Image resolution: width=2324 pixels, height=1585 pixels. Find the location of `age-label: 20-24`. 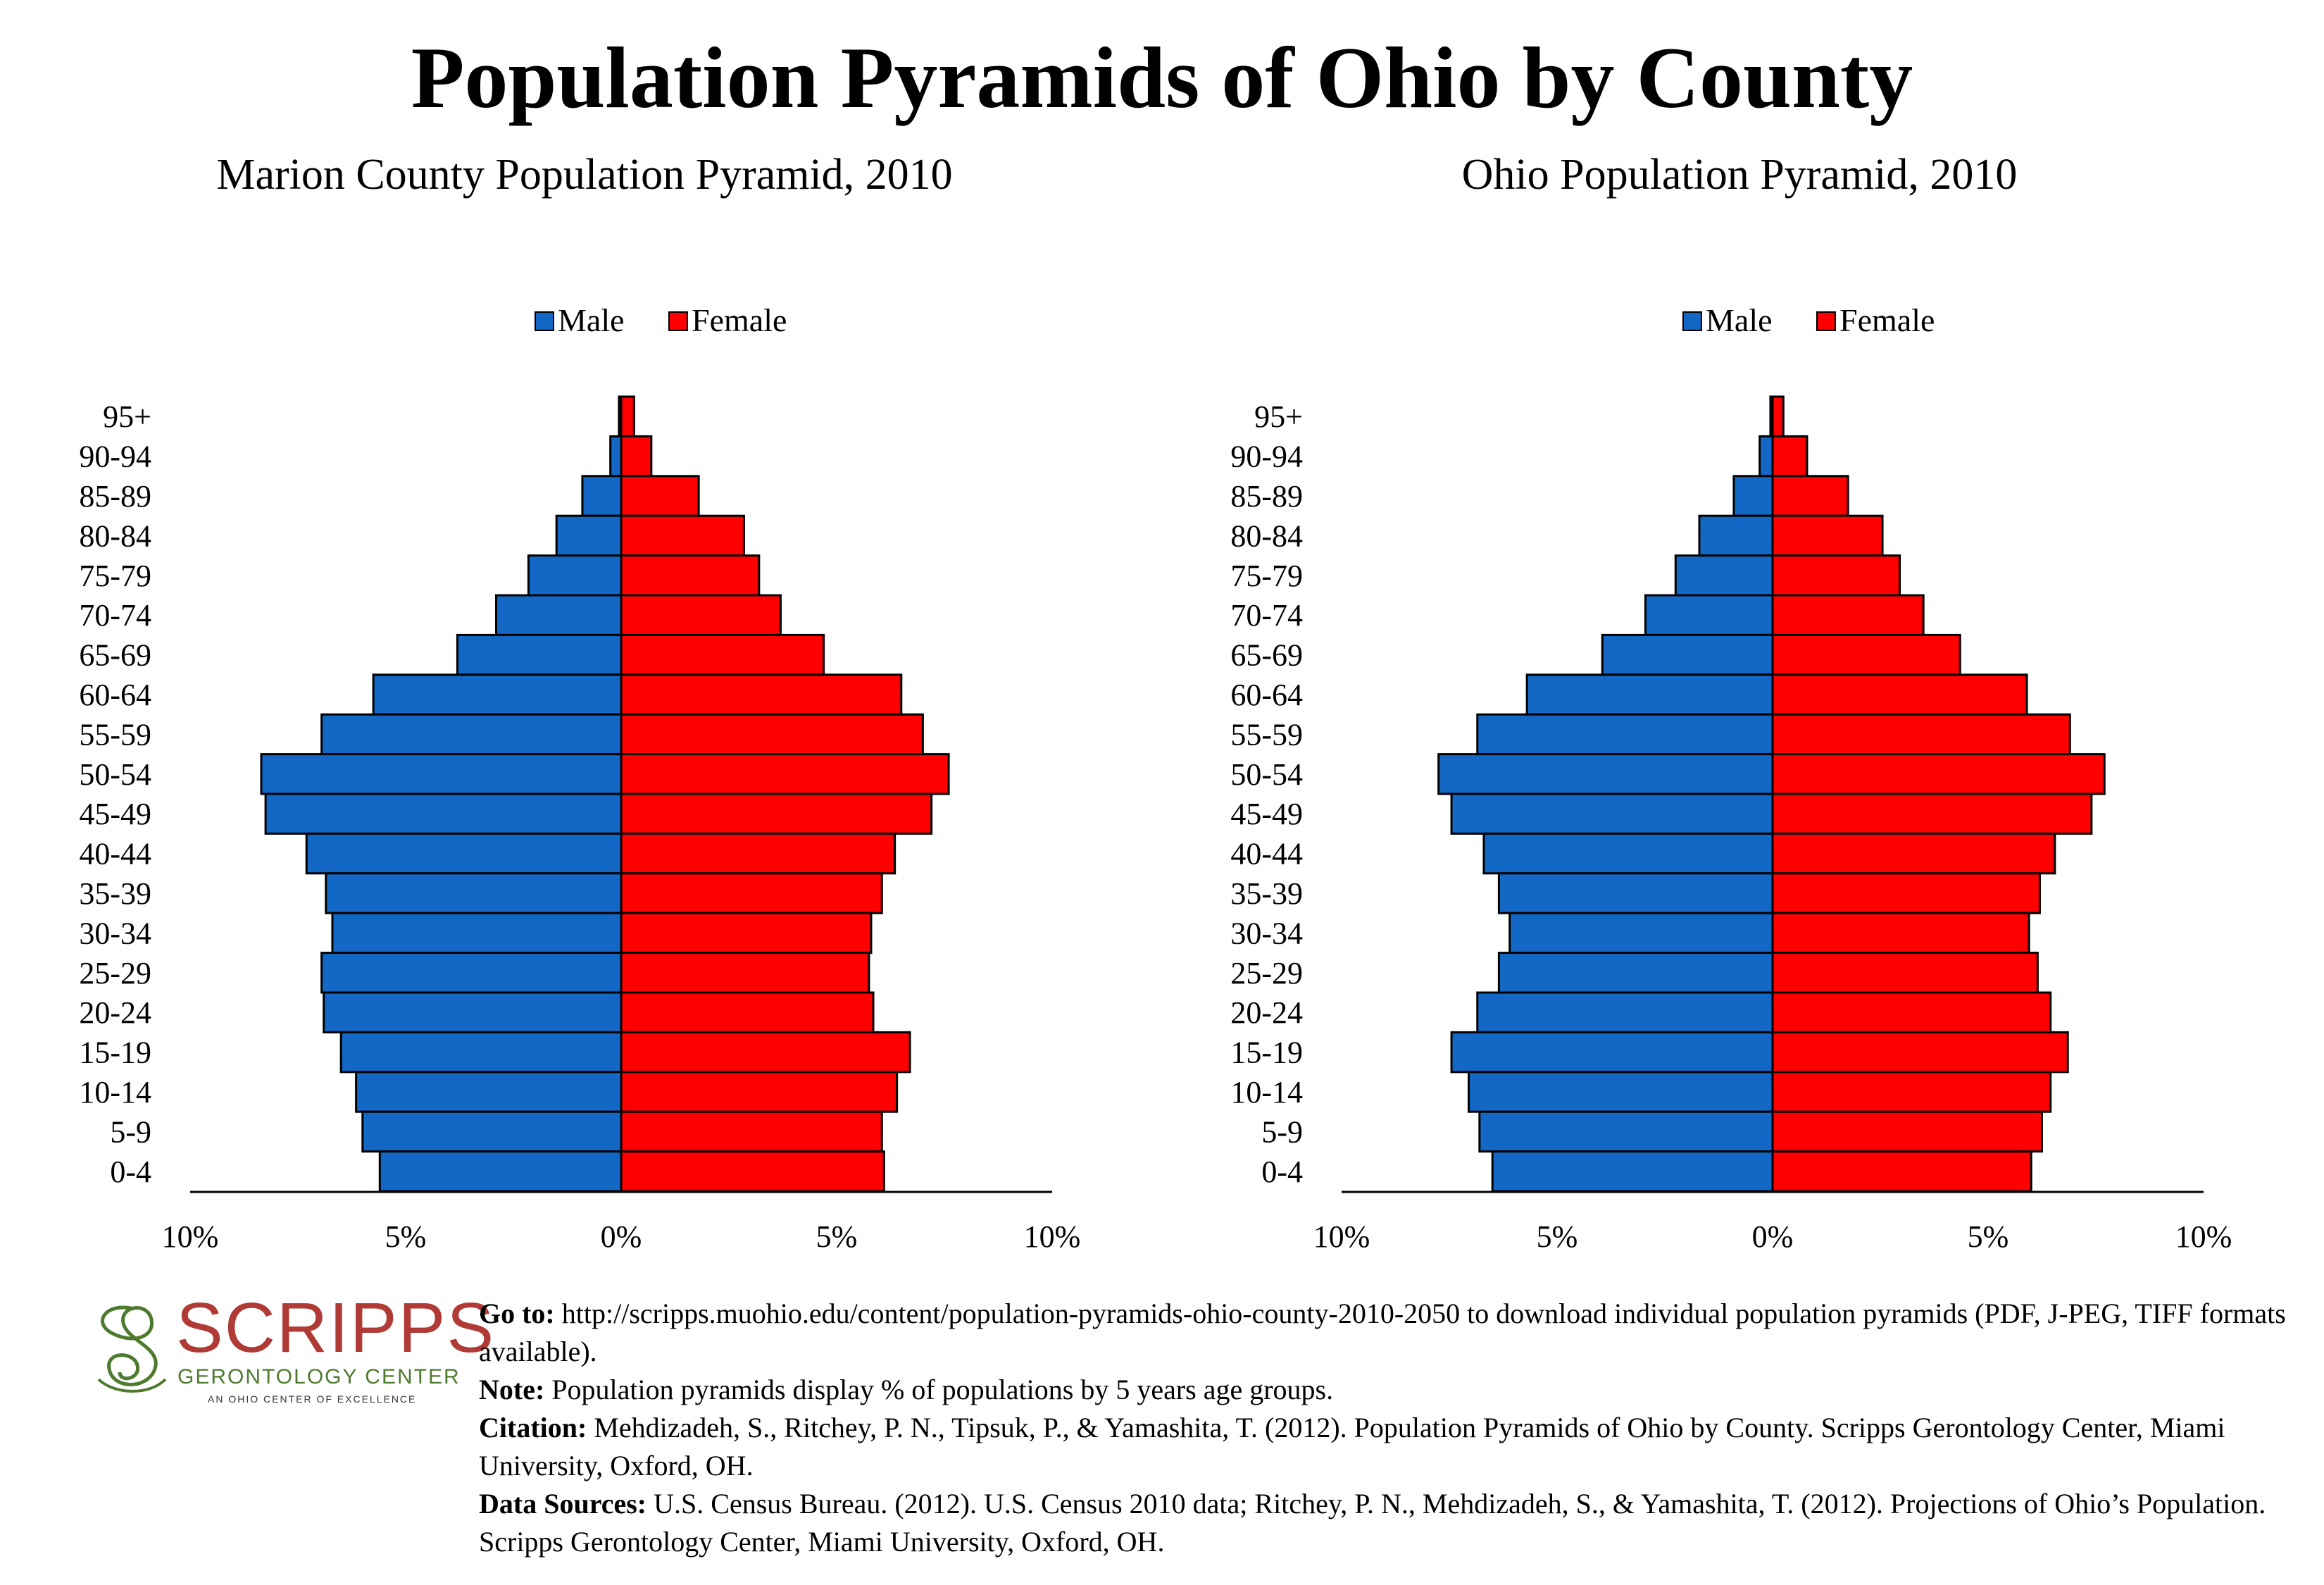

age-label: 20-24 is located at coordinates (1266, 1012).